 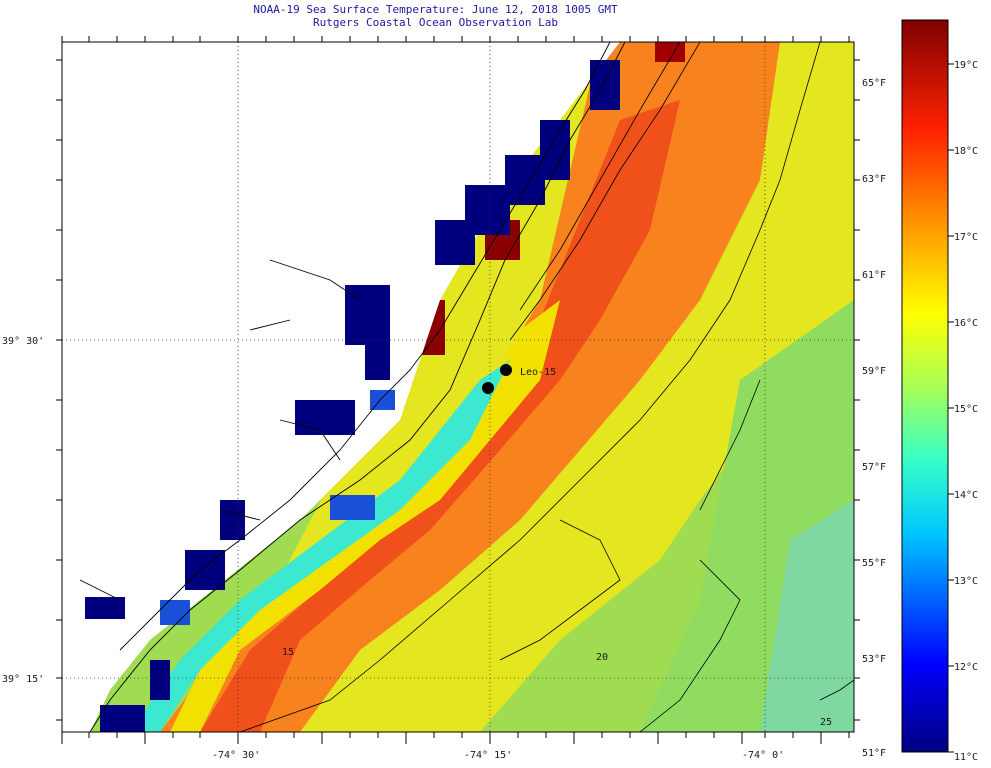 What do you see at coordinates (966, 323) in the screenshot?
I see `celsius-label: 16°C` at bounding box center [966, 323].